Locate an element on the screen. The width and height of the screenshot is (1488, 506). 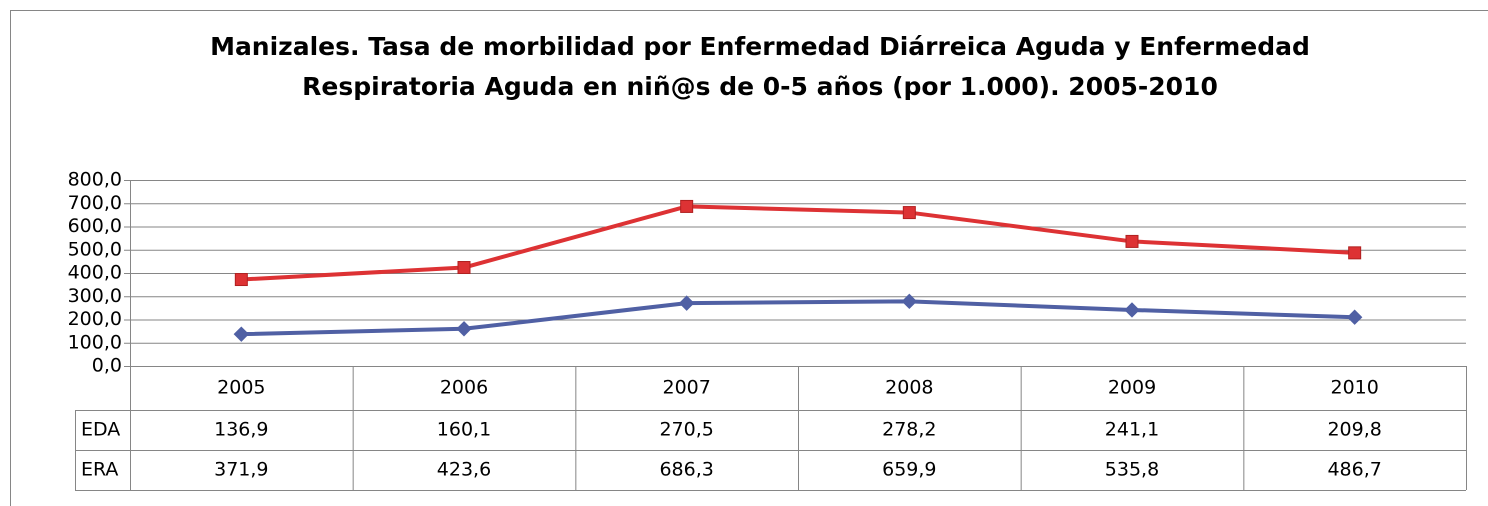
x-tick-label: 2005 is located at coordinates (241, 388).